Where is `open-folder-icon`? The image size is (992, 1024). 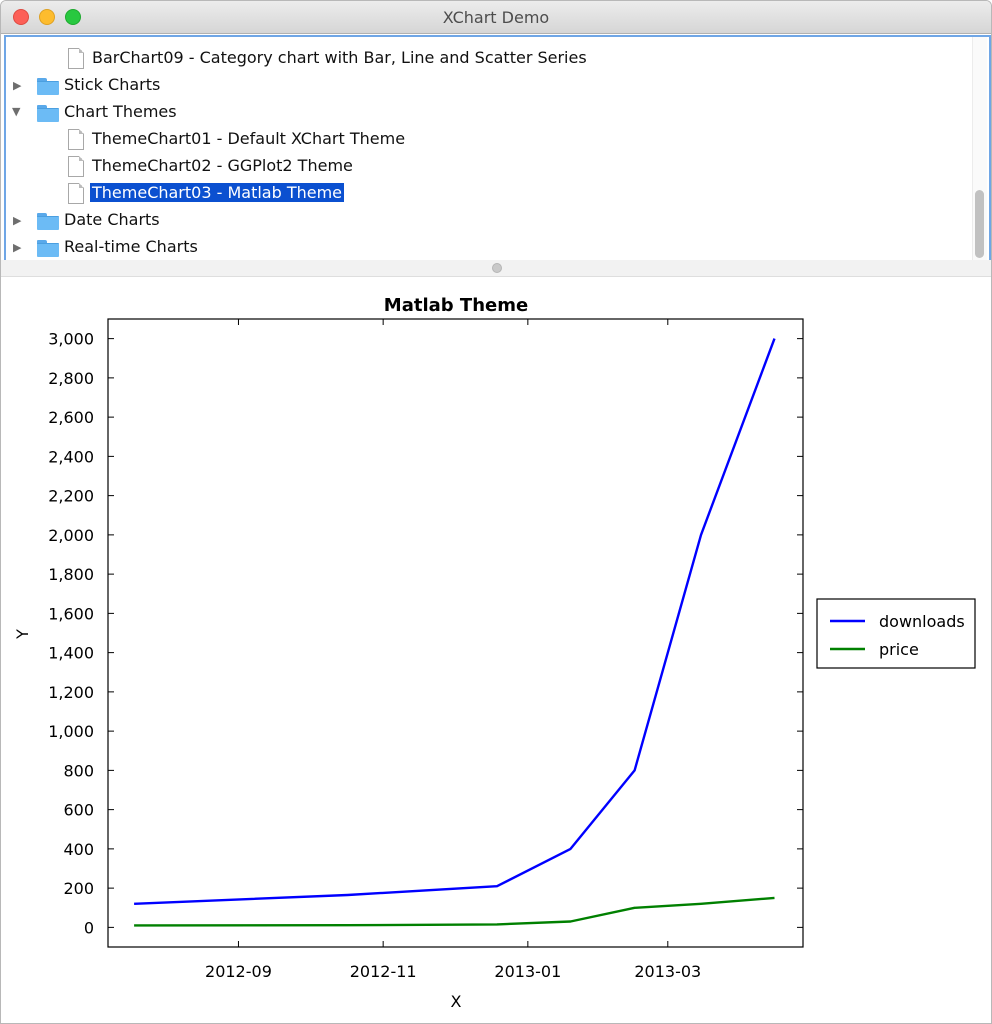
open-folder-icon is located at coordinates (48, 113).